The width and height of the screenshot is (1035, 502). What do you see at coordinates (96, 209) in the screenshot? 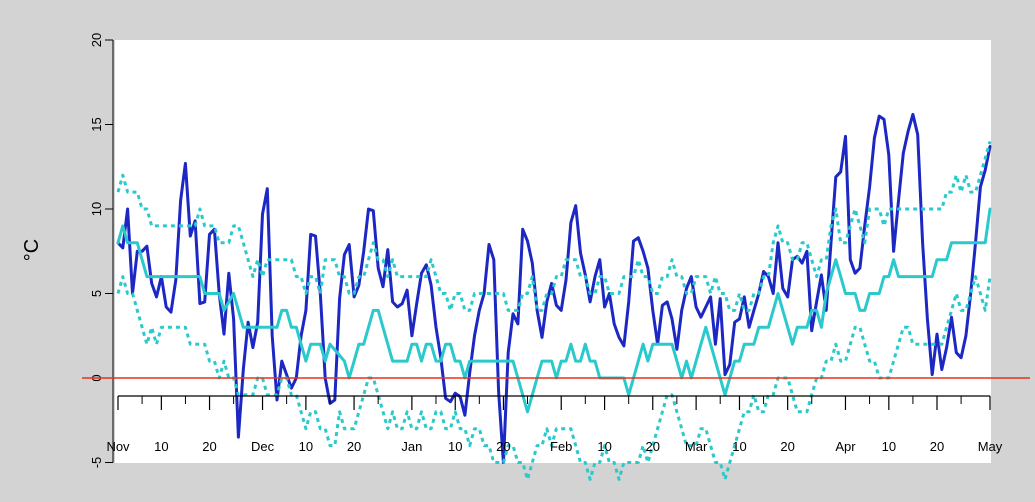
I see `y-tick-label: 10` at bounding box center [96, 209].